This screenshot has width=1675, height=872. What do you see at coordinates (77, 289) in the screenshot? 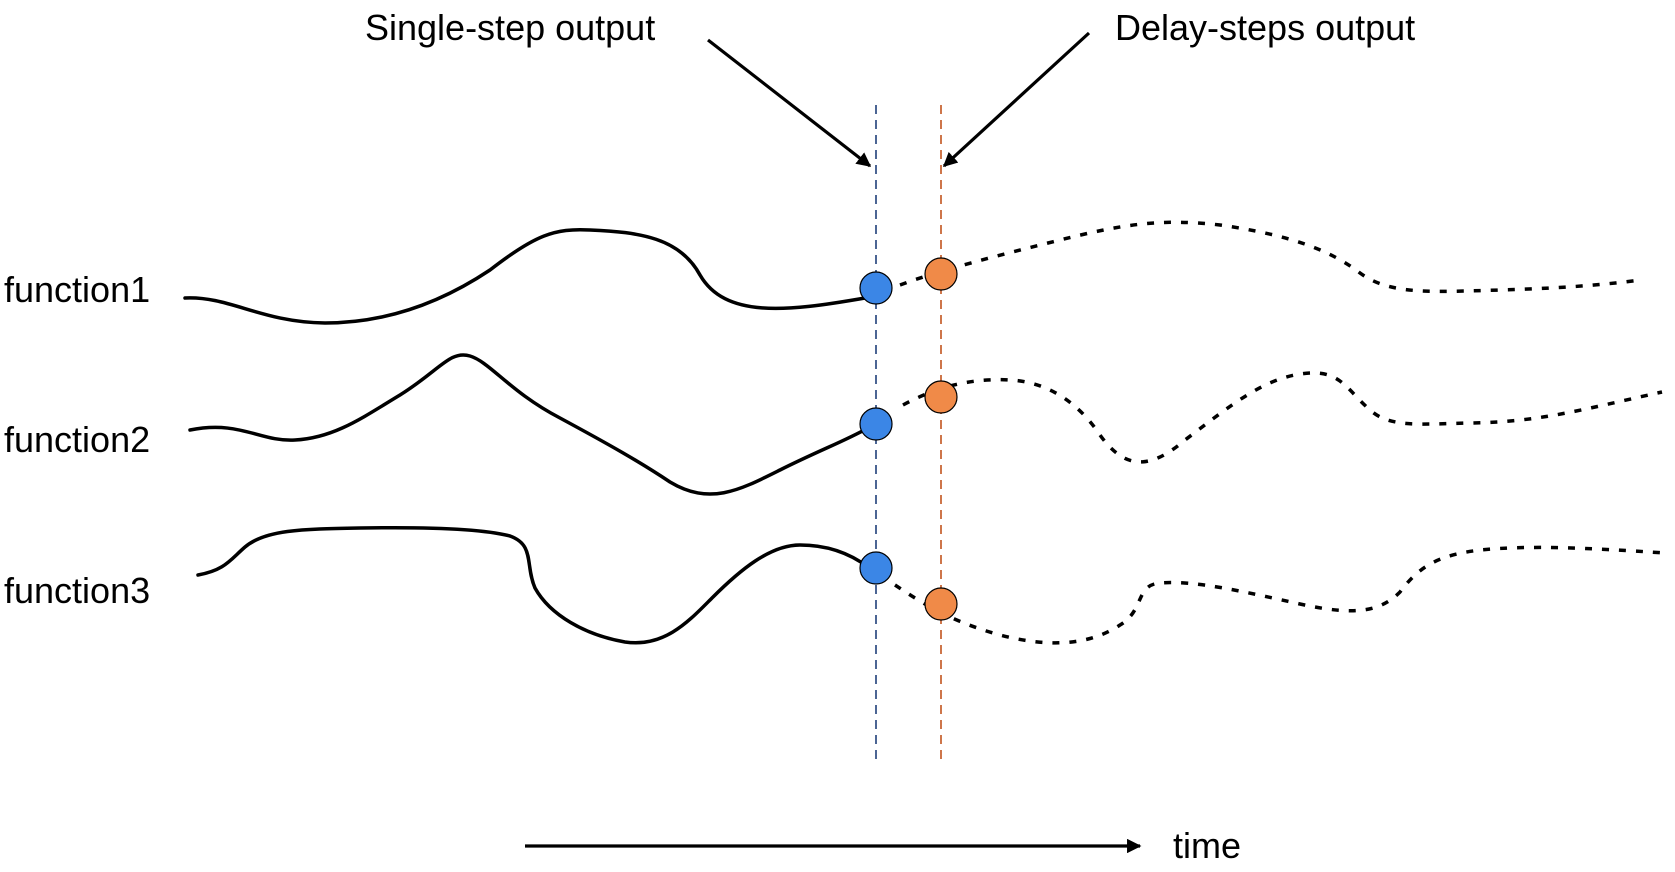
I see `function1-label: function1` at bounding box center [77, 289].